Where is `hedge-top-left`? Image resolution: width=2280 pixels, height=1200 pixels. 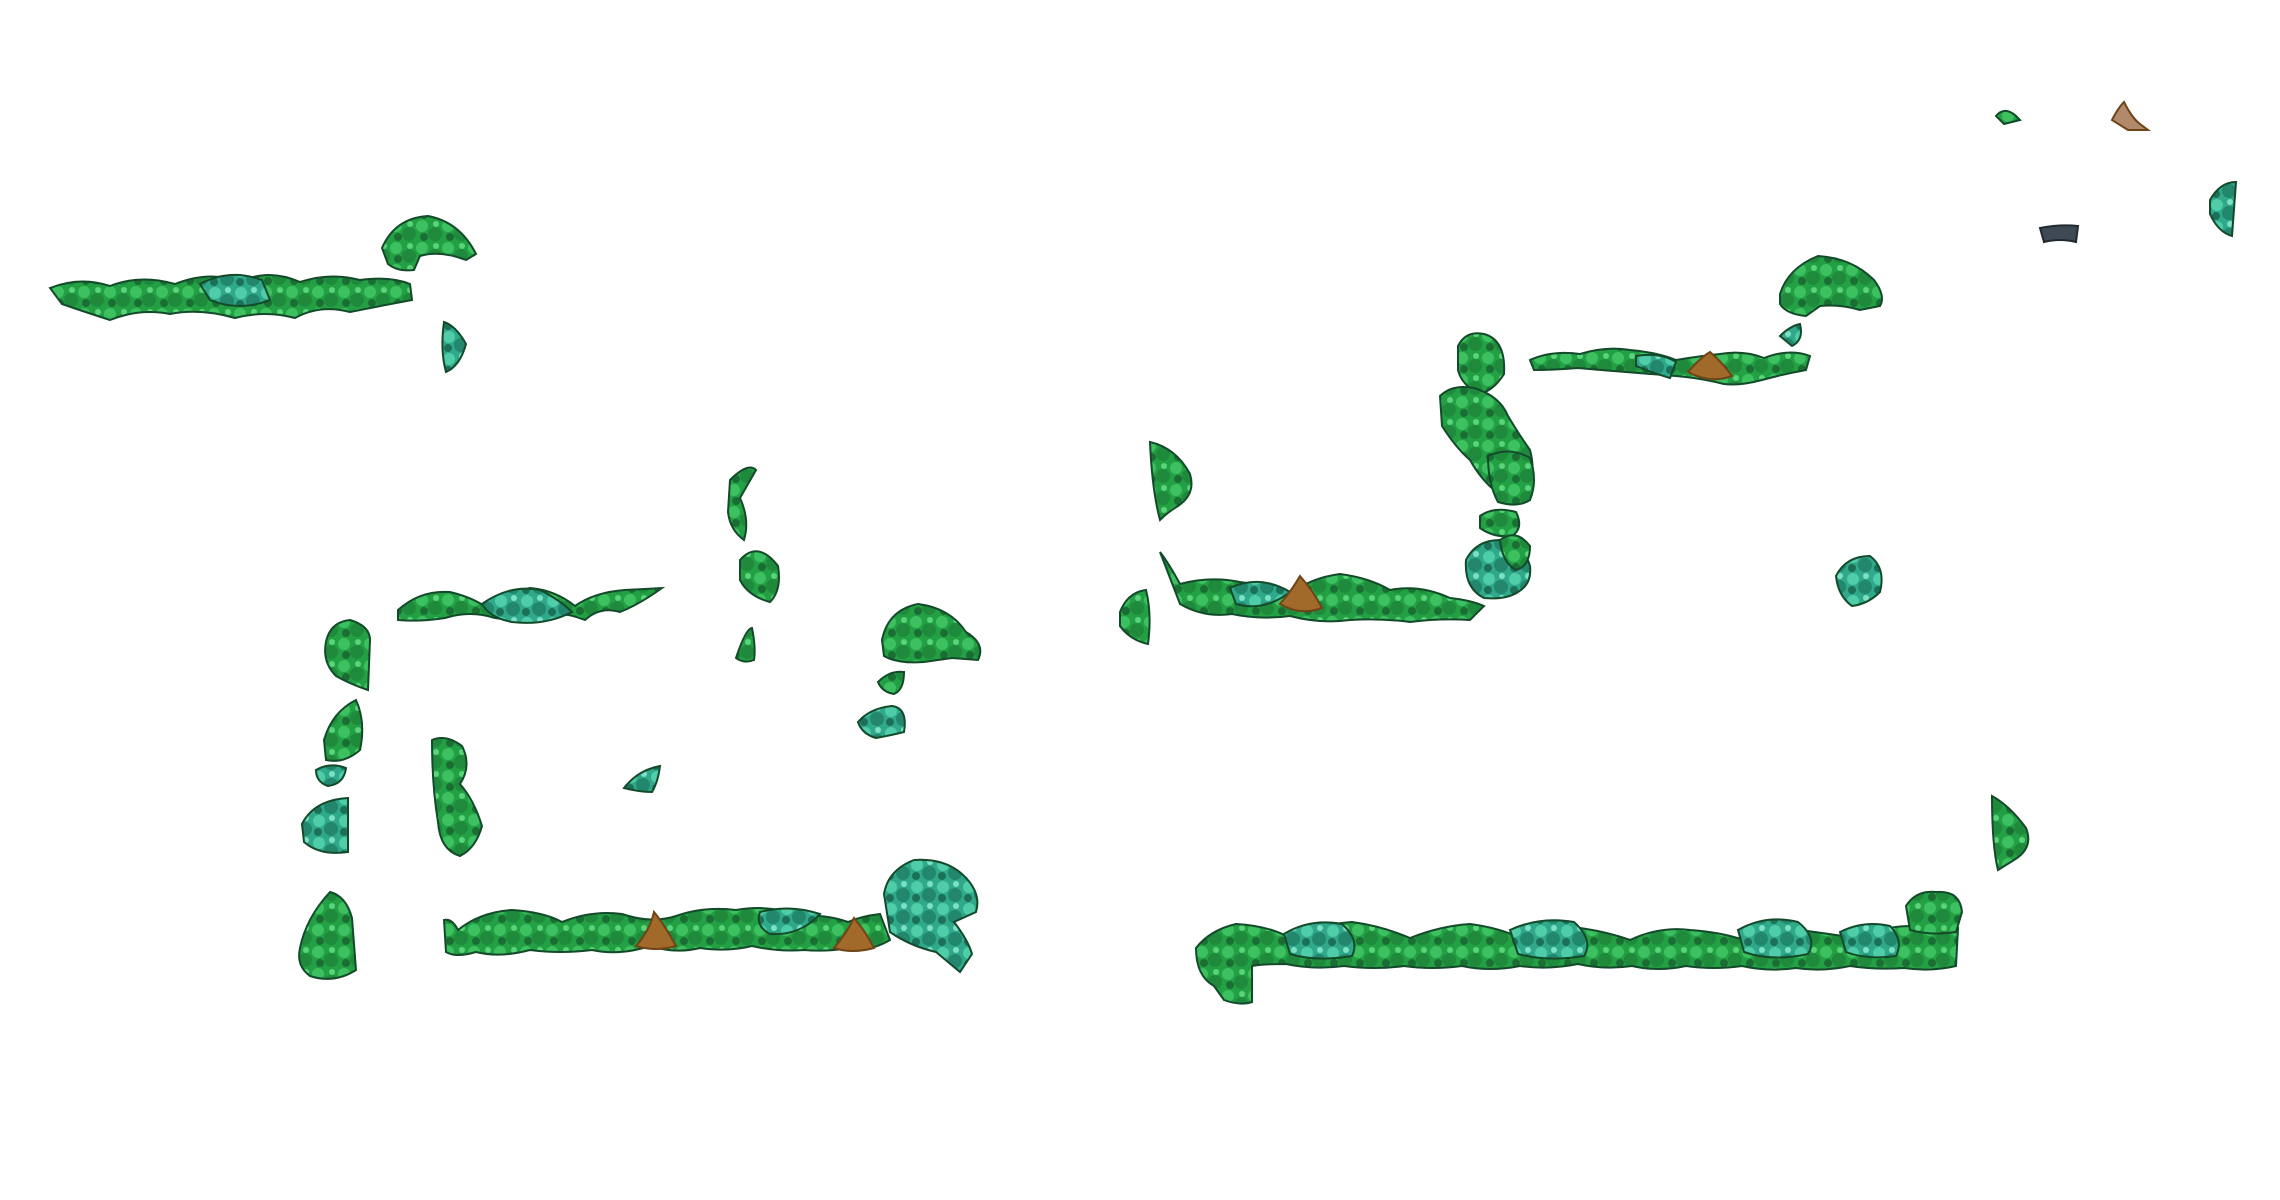 hedge-top-left is located at coordinates (263, 294).